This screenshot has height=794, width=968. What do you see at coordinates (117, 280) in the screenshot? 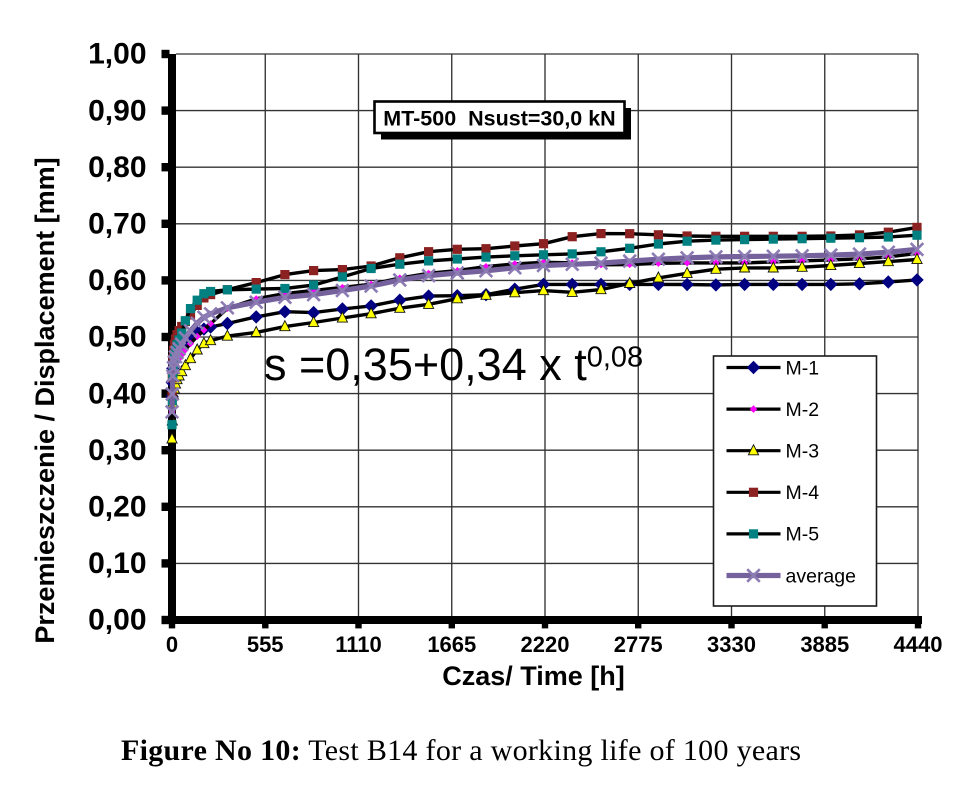
I see `svg-text: 0,60` at bounding box center [117, 280].